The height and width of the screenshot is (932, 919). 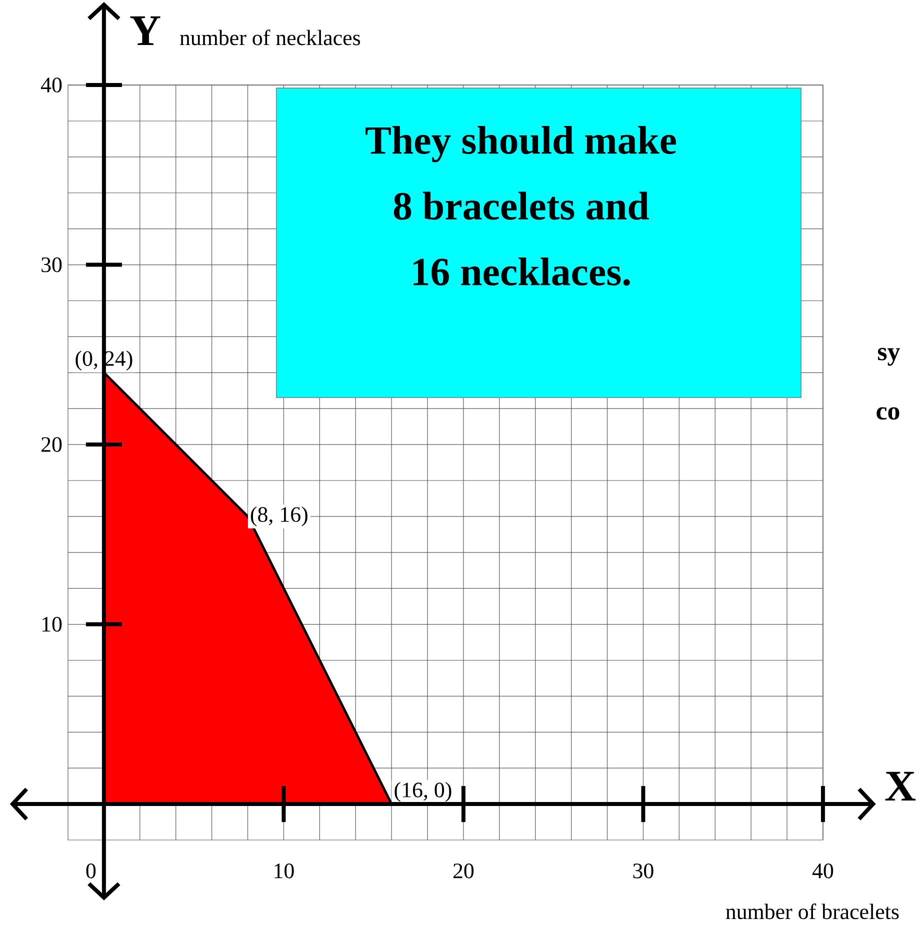 What do you see at coordinates (51, 85) in the screenshot?
I see `y-tick-label: 40` at bounding box center [51, 85].